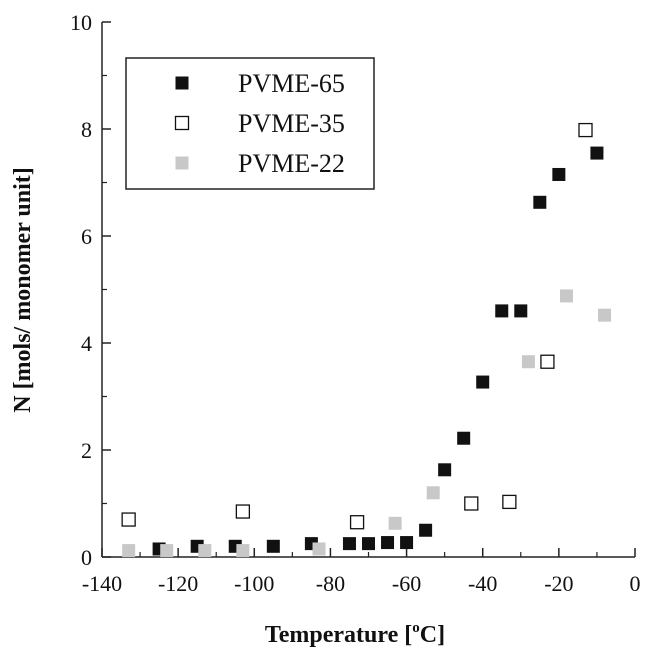  What do you see at coordinates (291, 83) in the screenshot?
I see `legend-label: PVME-65` at bounding box center [291, 83].